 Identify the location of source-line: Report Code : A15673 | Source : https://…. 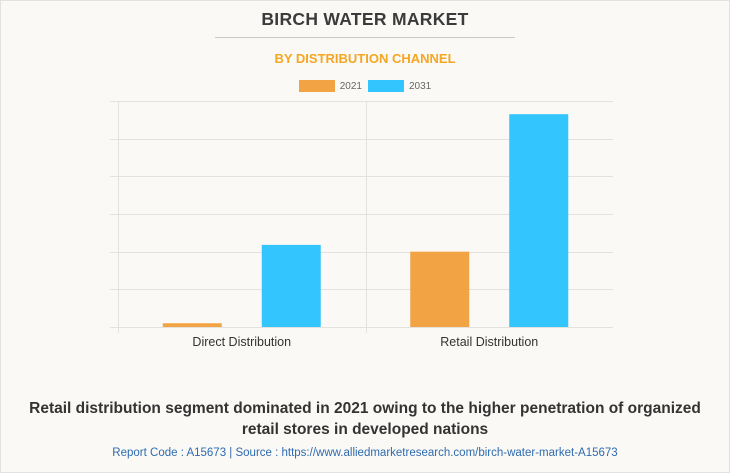
(365, 453).